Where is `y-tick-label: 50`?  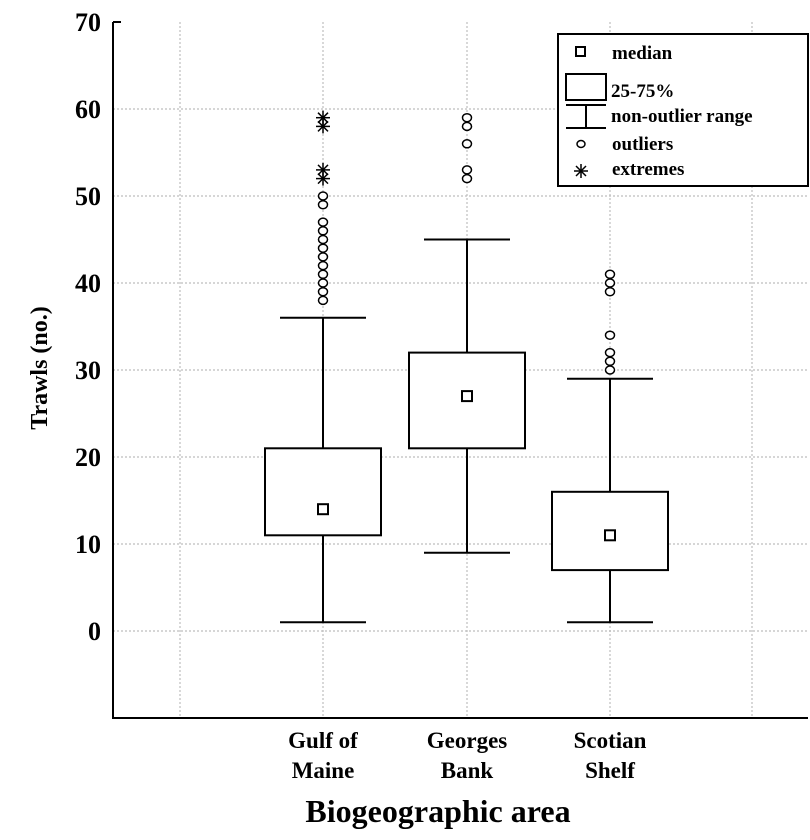 y-tick-label: 50 is located at coordinates (88, 196).